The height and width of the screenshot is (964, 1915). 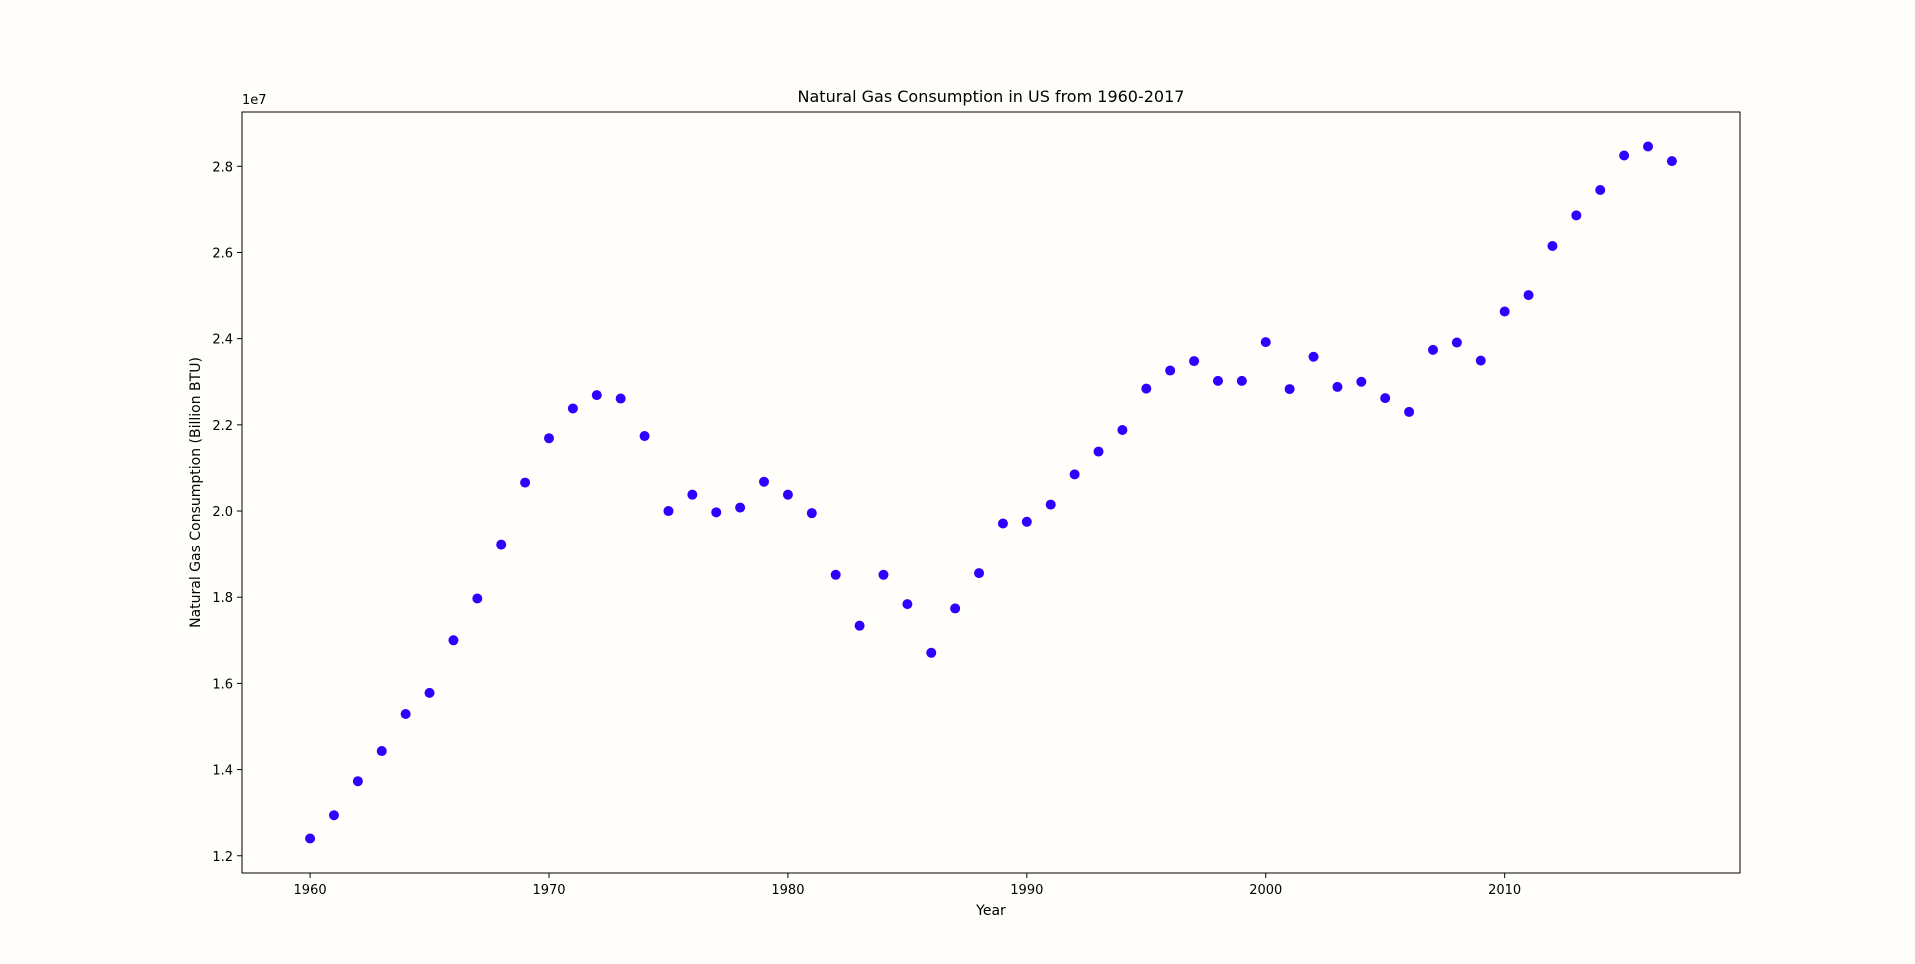 What do you see at coordinates (254, 100) in the screenshot?
I see `y-axis-offset-label: 1e7` at bounding box center [254, 100].